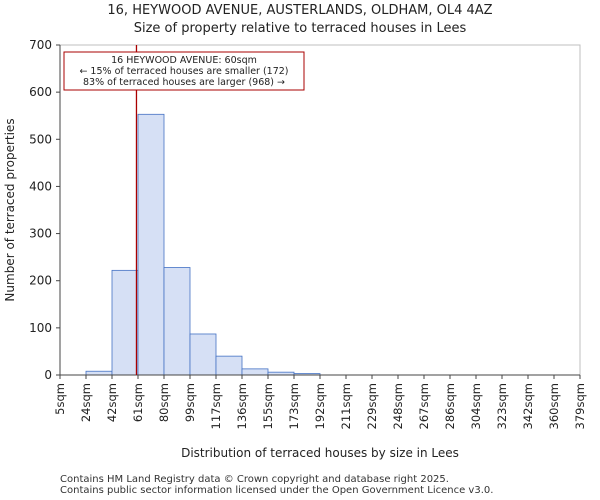  Describe the element at coordinates (554, 406) in the screenshot. I see `x-tick-label: 360sqm` at that location.